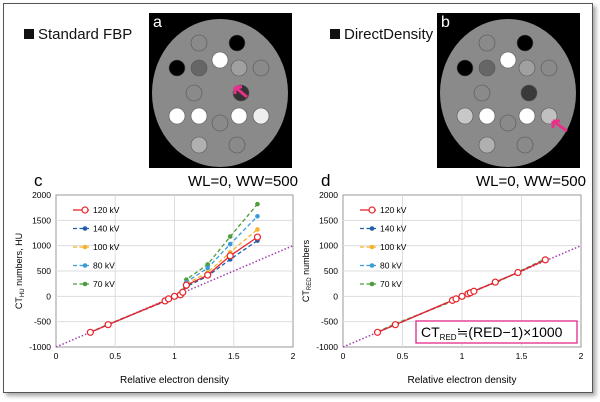 Image resolution: width=600 pixels, height=402 pixels. What do you see at coordinates (391, 284) in the screenshot?
I see `legend-label: 70 kV` at bounding box center [391, 284].